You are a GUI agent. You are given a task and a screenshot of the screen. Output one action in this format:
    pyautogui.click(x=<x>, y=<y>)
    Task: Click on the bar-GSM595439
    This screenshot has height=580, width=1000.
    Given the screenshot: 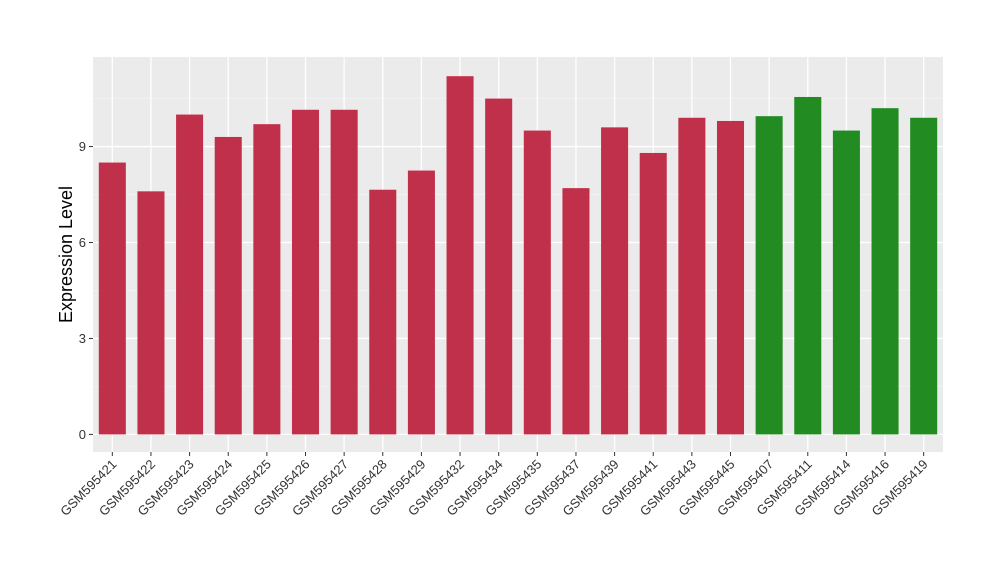 What is the action you would take?
    pyautogui.click(x=615, y=281)
    